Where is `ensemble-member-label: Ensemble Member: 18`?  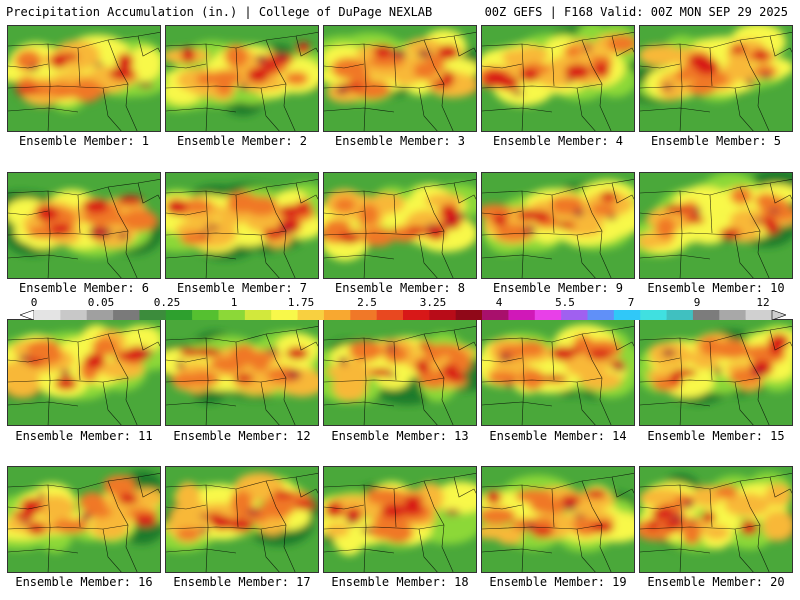 ensemble-member-label: Ensemble Member: 18 is located at coordinates (400, 582).